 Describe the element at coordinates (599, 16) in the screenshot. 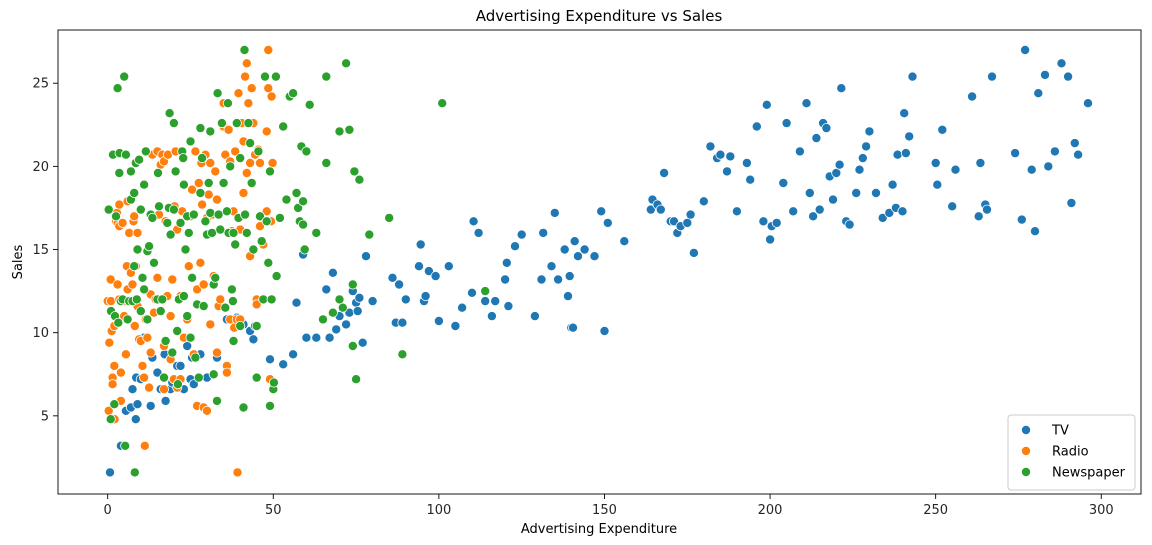

I see `chart-title: Advertising Expenditure vs Sales` at that location.